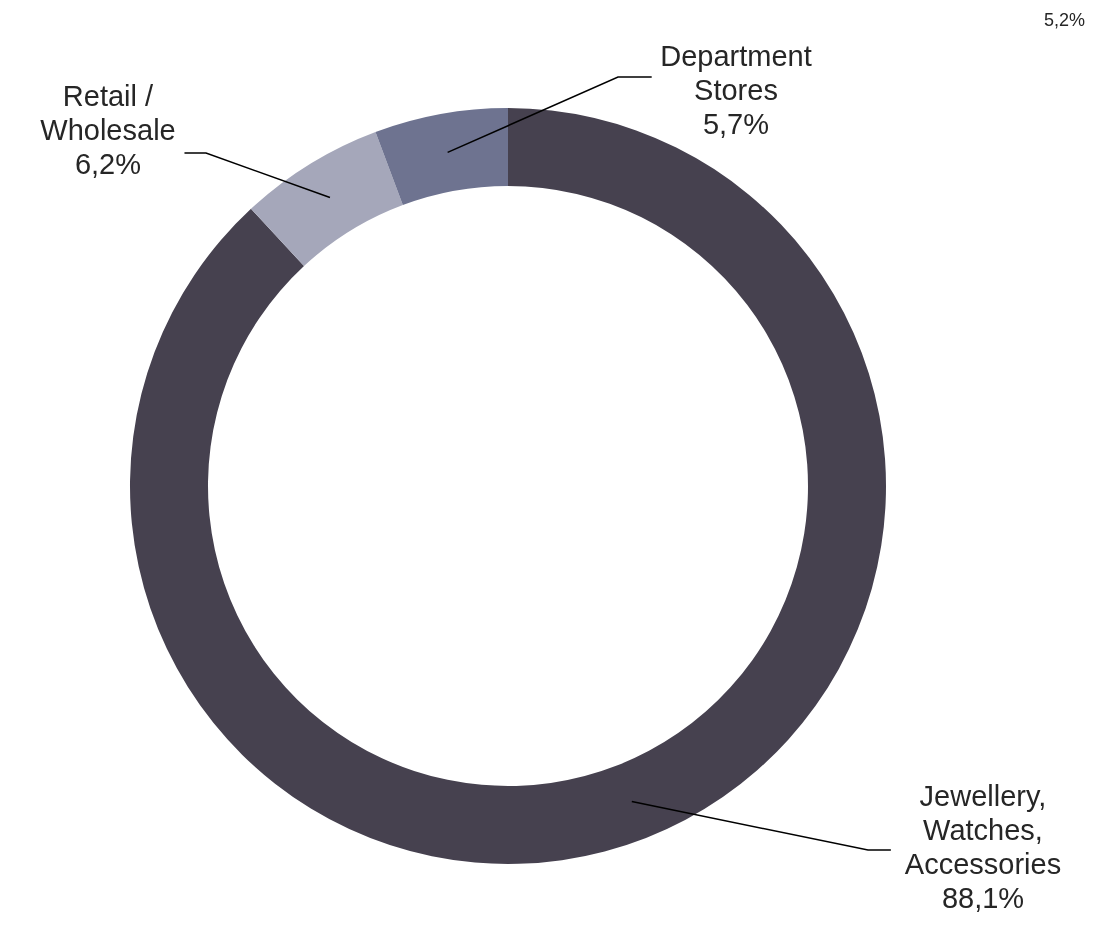 Image resolution: width=1101 pixels, height=930 pixels. What do you see at coordinates (1064, 20) in the screenshot?
I see `text: 5,2%` at bounding box center [1064, 20].